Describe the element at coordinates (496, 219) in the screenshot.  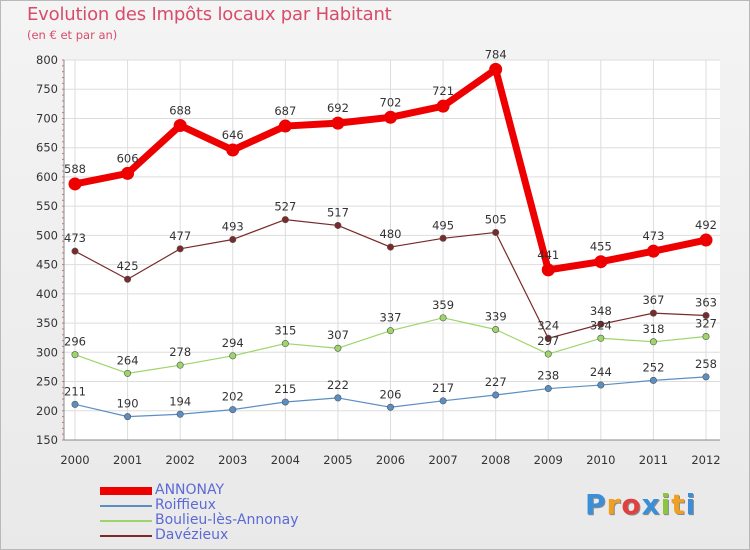
I see `data-label: 505` at that location.